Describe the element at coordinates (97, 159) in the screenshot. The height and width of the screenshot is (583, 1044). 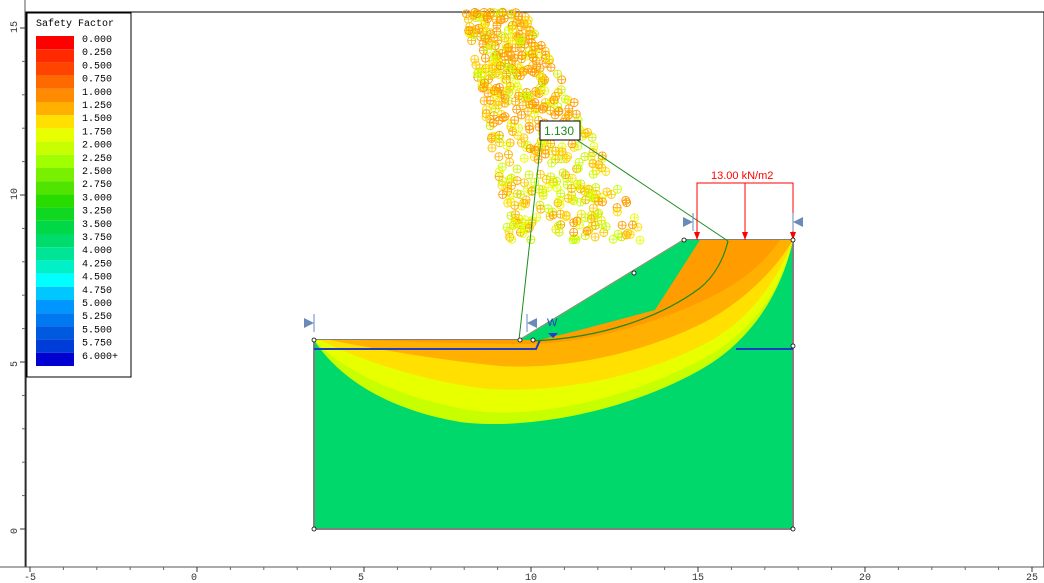
I see `legend-label: 2.250` at that location.